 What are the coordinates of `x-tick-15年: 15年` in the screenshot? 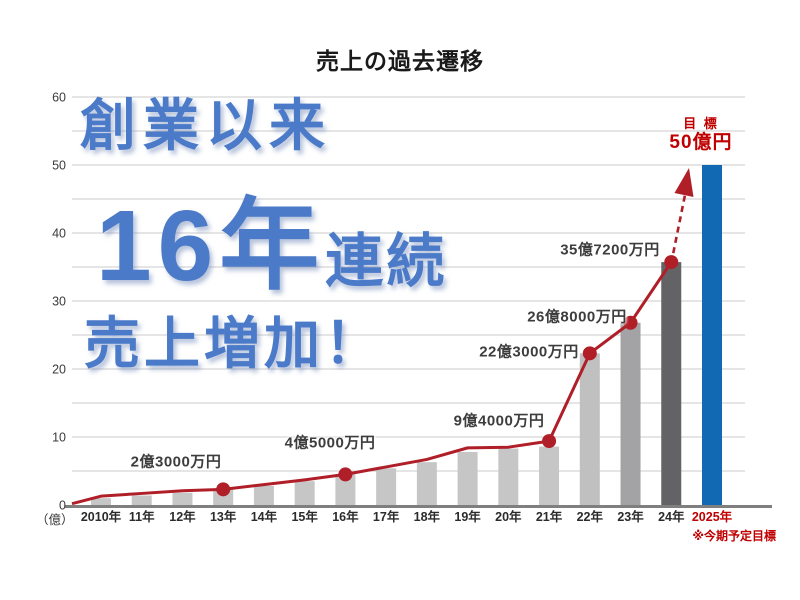 It's located at (304, 516).